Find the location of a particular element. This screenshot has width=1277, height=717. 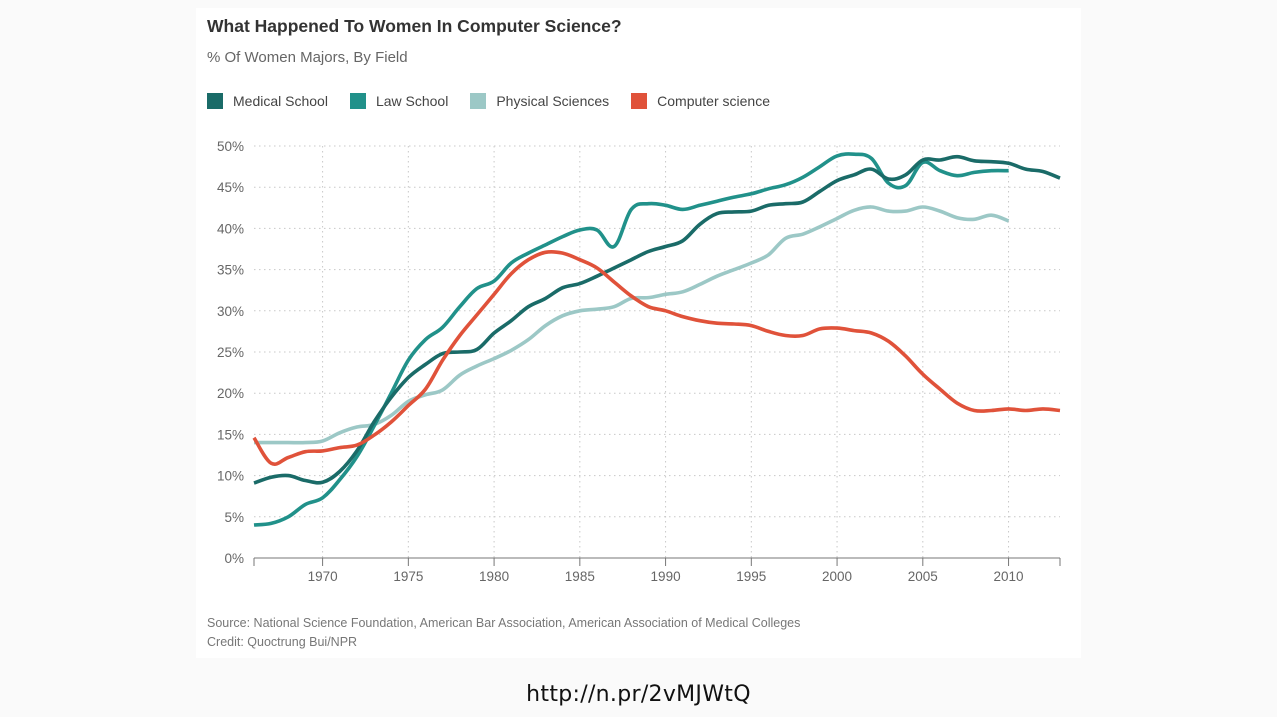

x-tick-label-1980: 1980 is located at coordinates (494, 576).